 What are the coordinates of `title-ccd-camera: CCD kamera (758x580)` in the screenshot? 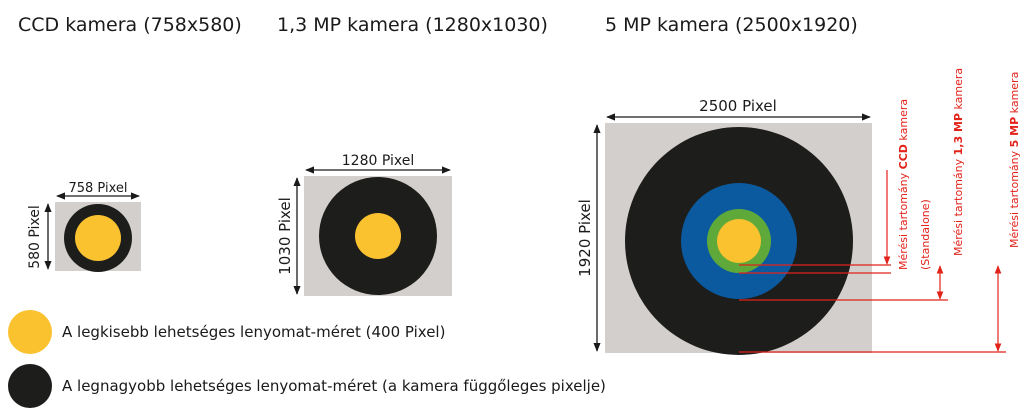 It's located at (130, 25).